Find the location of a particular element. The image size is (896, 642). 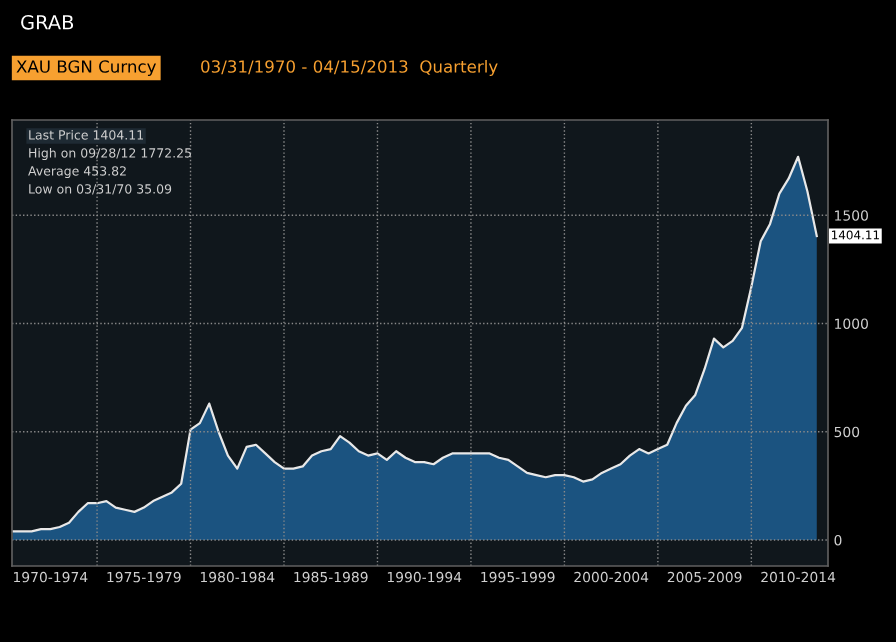

text: GRAB is located at coordinates (47, 22).